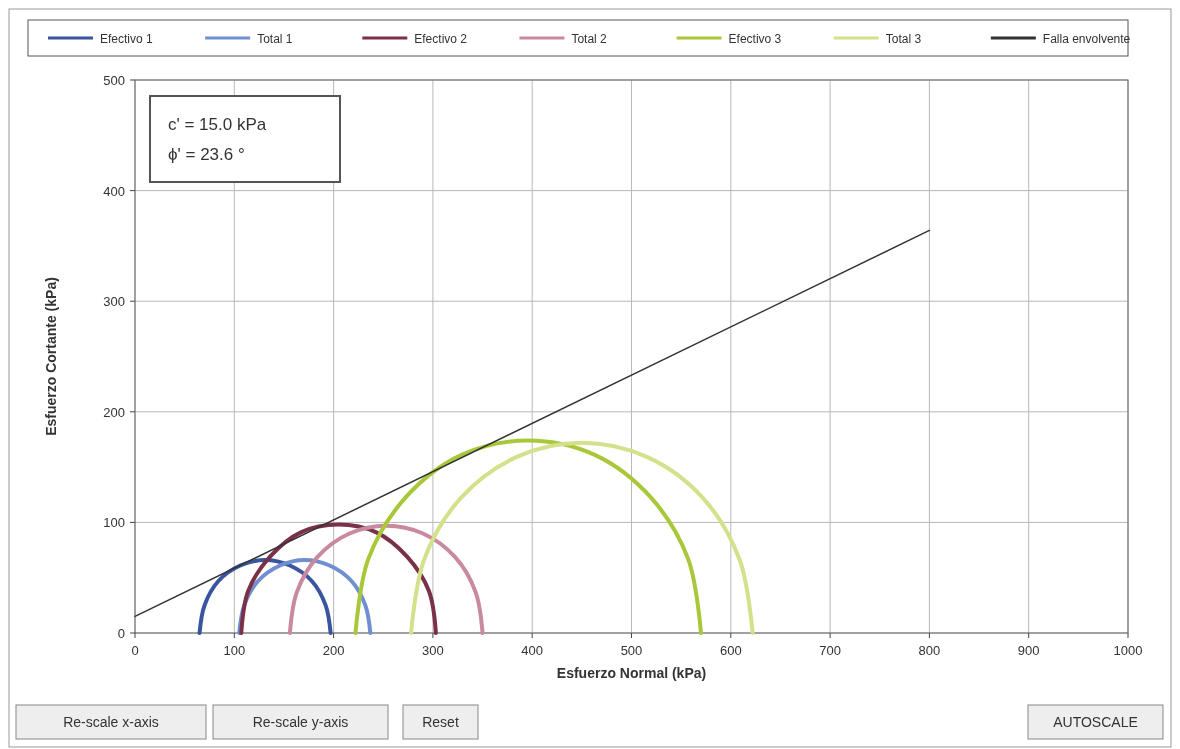 This screenshot has width=1180, height=749. What do you see at coordinates (111, 722) in the screenshot?
I see `button: Re-scale x-axis` at bounding box center [111, 722].